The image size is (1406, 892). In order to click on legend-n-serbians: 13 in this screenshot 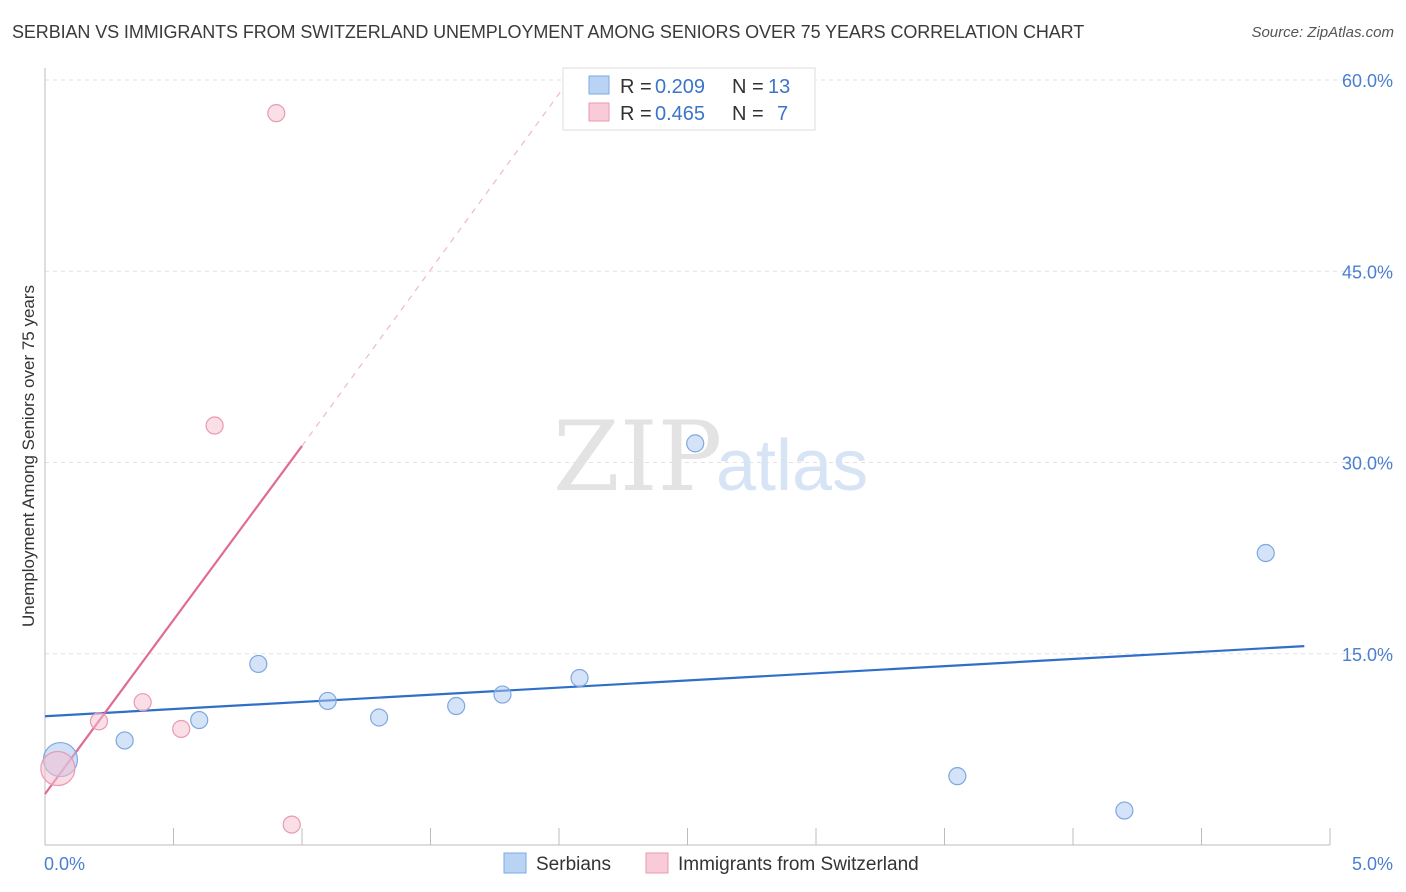, I will do `click(779, 87)`.